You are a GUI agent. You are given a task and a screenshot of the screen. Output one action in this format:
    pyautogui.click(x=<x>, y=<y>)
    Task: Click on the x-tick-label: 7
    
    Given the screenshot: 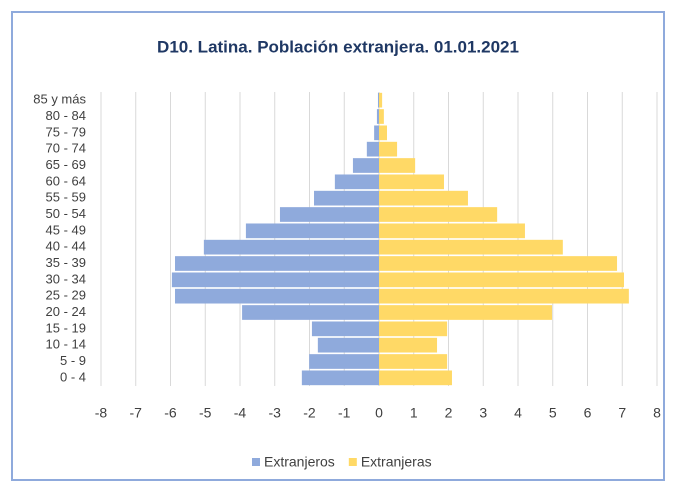 What is the action you would take?
    pyautogui.click(x=622, y=413)
    